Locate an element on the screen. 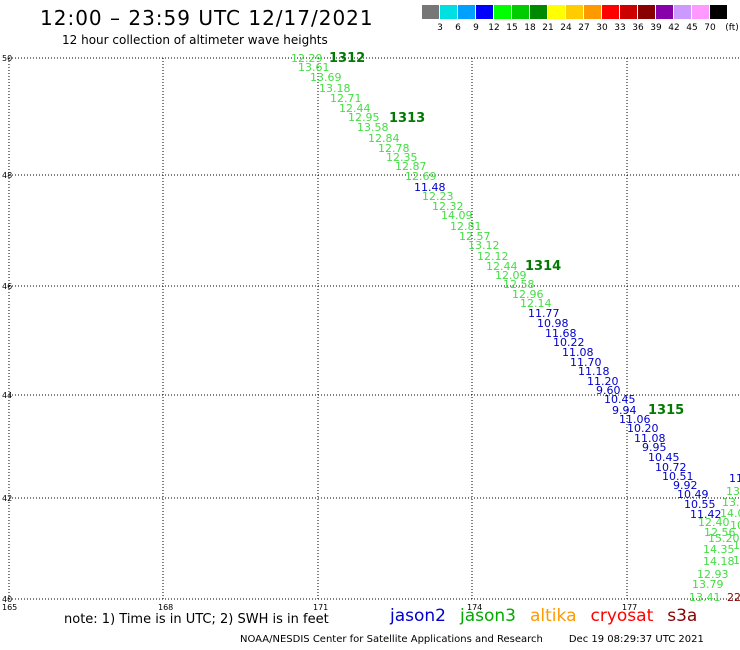 This screenshot has width=740, height=650. satellite-altika: altika is located at coordinates (553, 616).